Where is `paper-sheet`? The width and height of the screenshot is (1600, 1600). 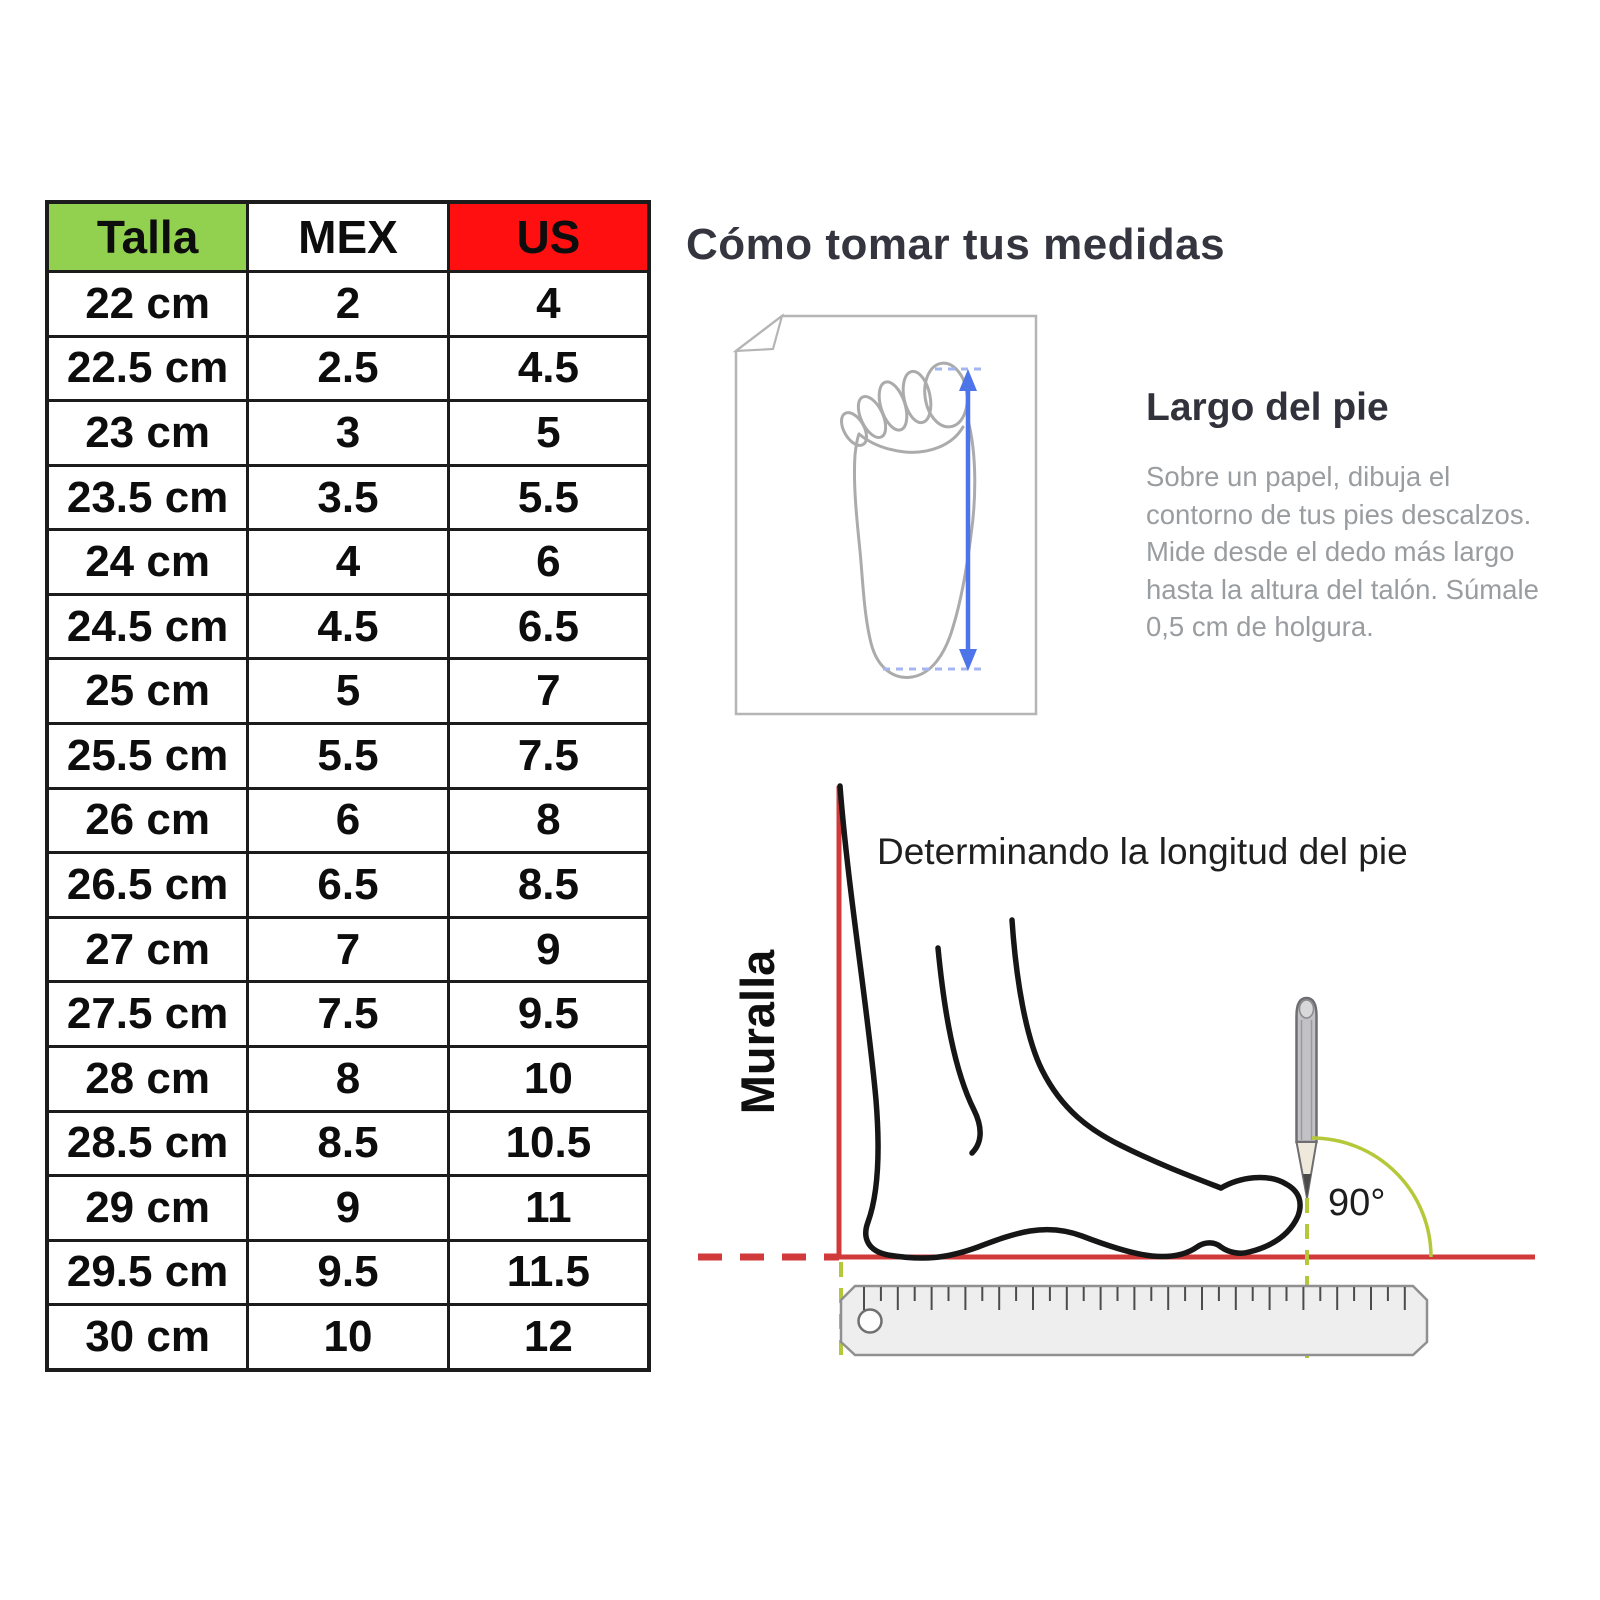 paper-sheet is located at coordinates (886, 515).